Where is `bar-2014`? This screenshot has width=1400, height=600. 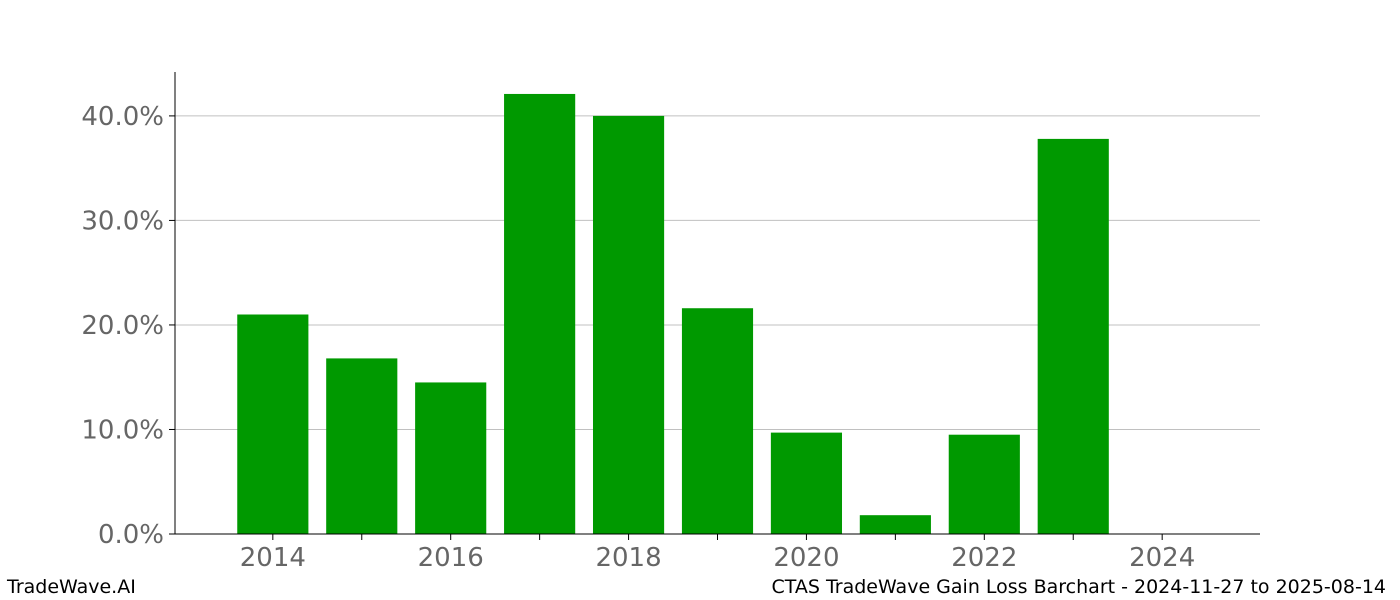 bar-2014 is located at coordinates (273, 424).